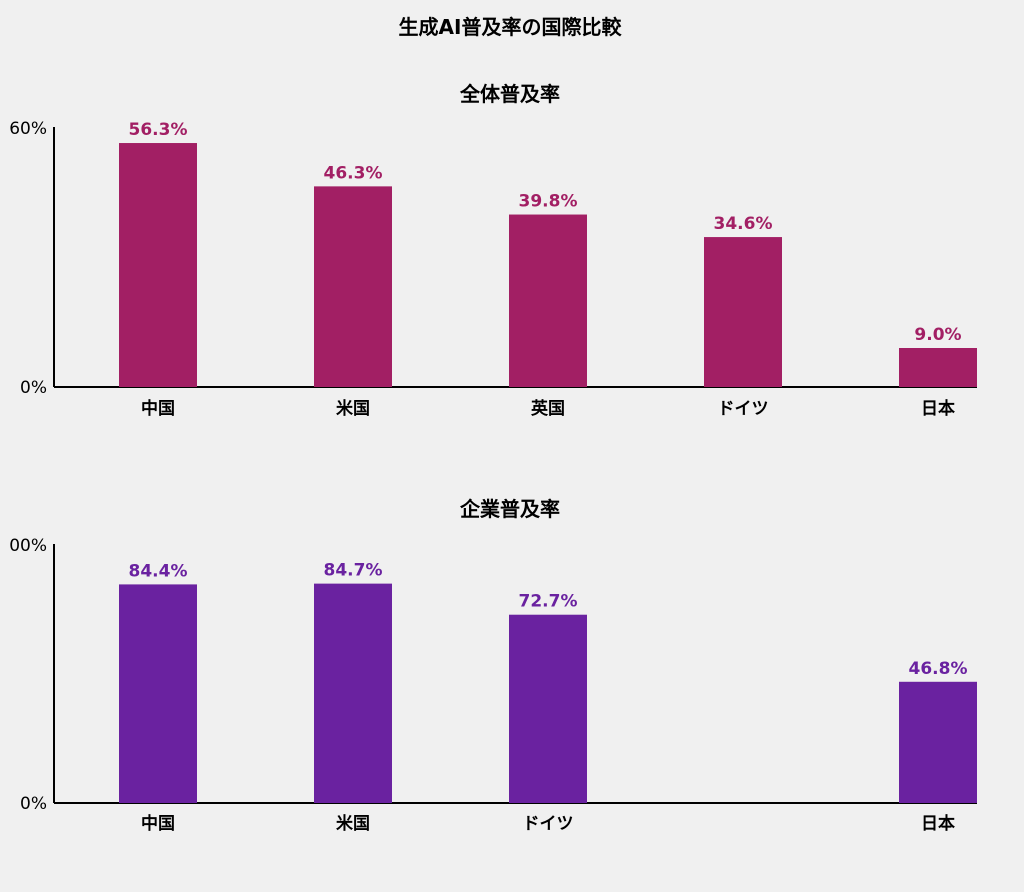 This screenshot has height=892, width=1024. Describe the element at coordinates (28, 129) in the screenshot. I see `y-tick-max-overall: 60%` at that location.